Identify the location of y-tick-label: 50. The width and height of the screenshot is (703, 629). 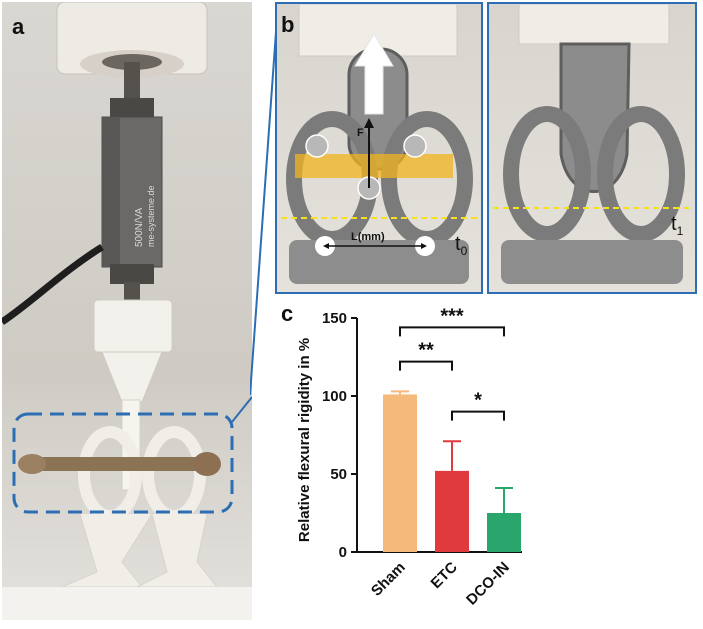
(338, 474).